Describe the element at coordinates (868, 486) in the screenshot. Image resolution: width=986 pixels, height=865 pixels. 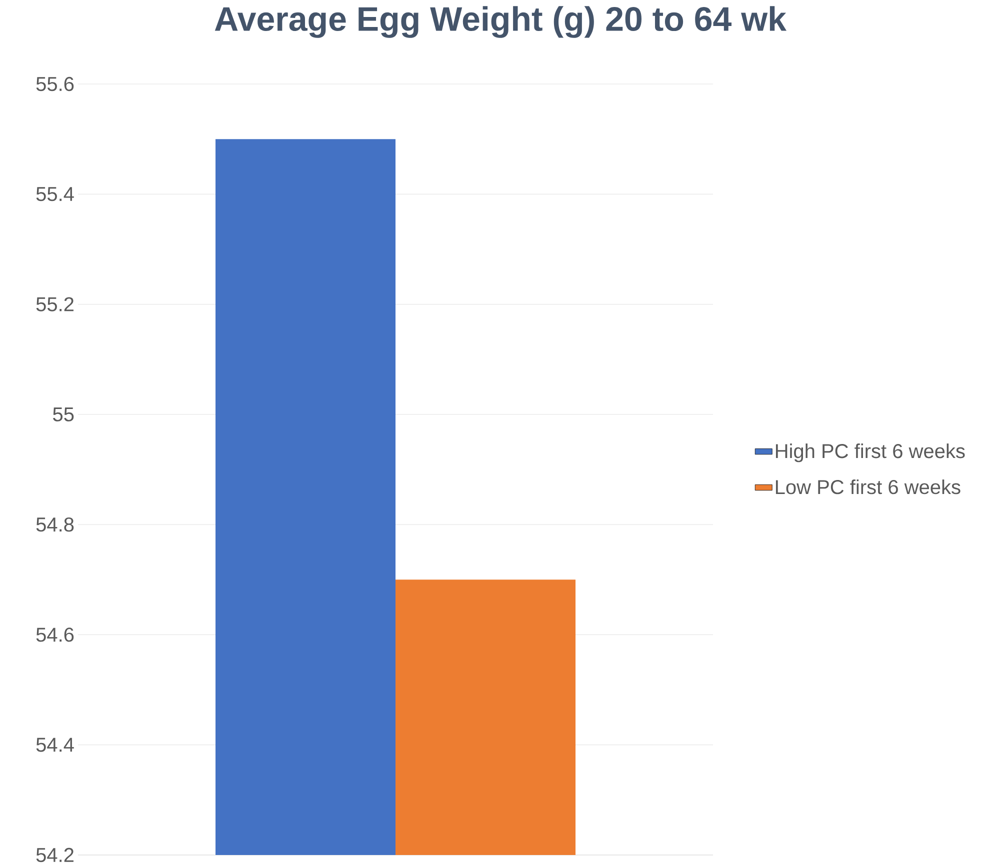
I see `legend-label: Low PC first 6 weeks` at that location.